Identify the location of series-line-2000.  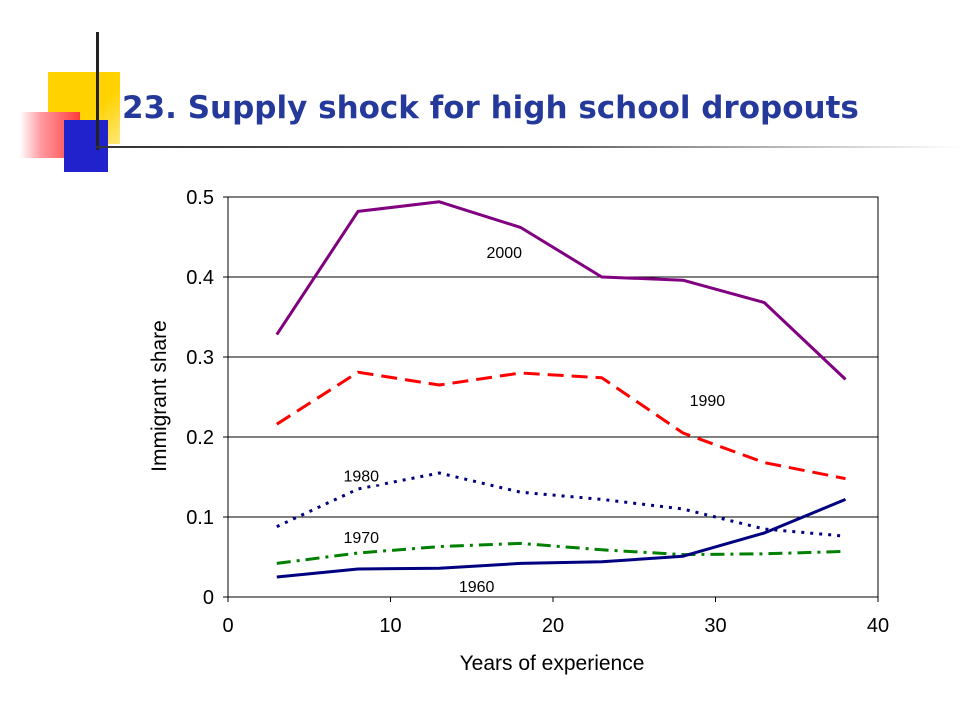
(561, 290).